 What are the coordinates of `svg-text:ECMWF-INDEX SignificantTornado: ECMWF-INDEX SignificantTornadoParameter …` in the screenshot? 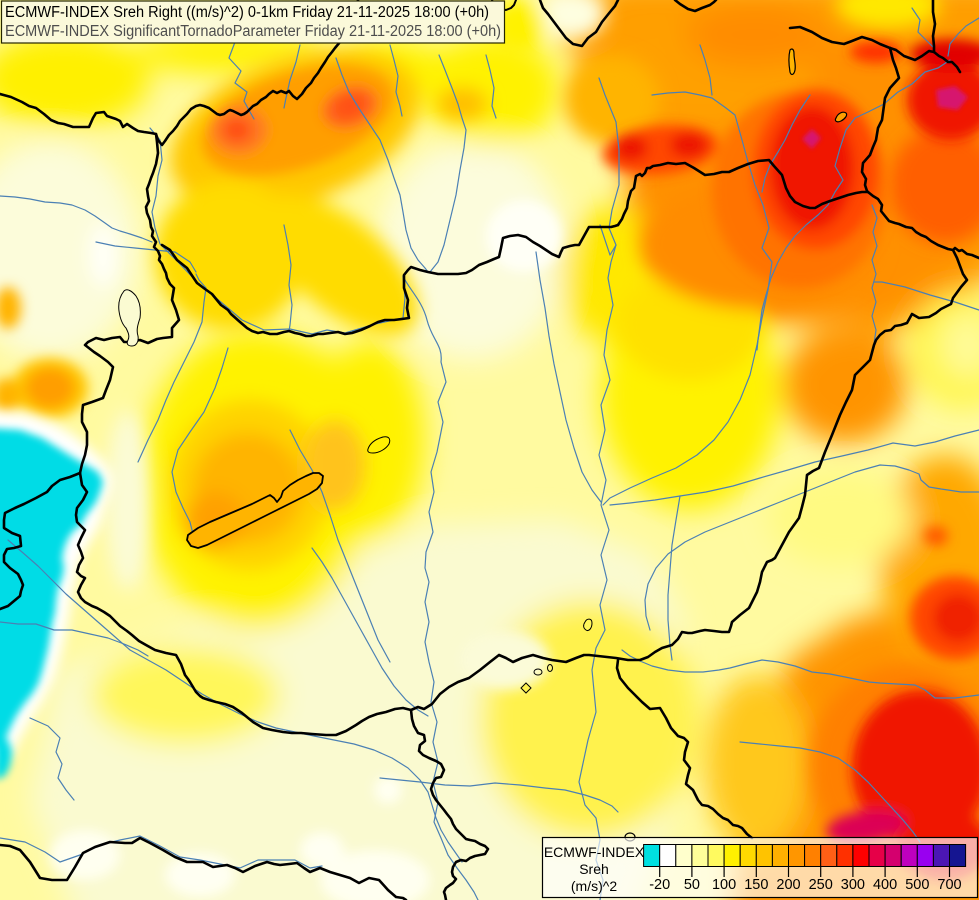 It's located at (253, 31).